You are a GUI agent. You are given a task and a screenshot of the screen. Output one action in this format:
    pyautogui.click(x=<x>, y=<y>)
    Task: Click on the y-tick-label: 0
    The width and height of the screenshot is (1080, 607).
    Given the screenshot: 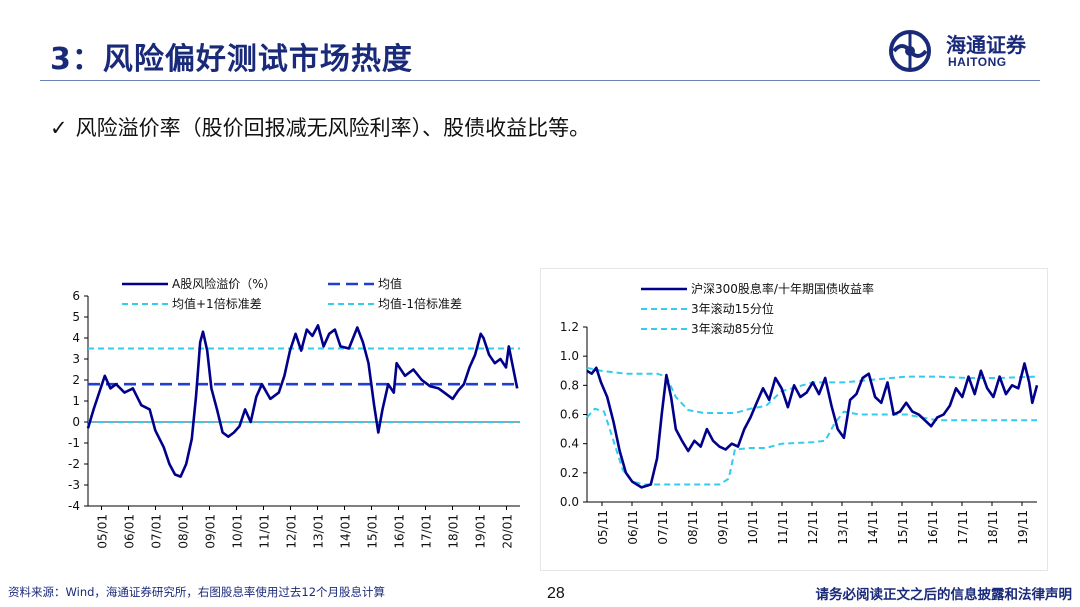 What is the action you would take?
    pyautogui.click(x=76, y=422)
    